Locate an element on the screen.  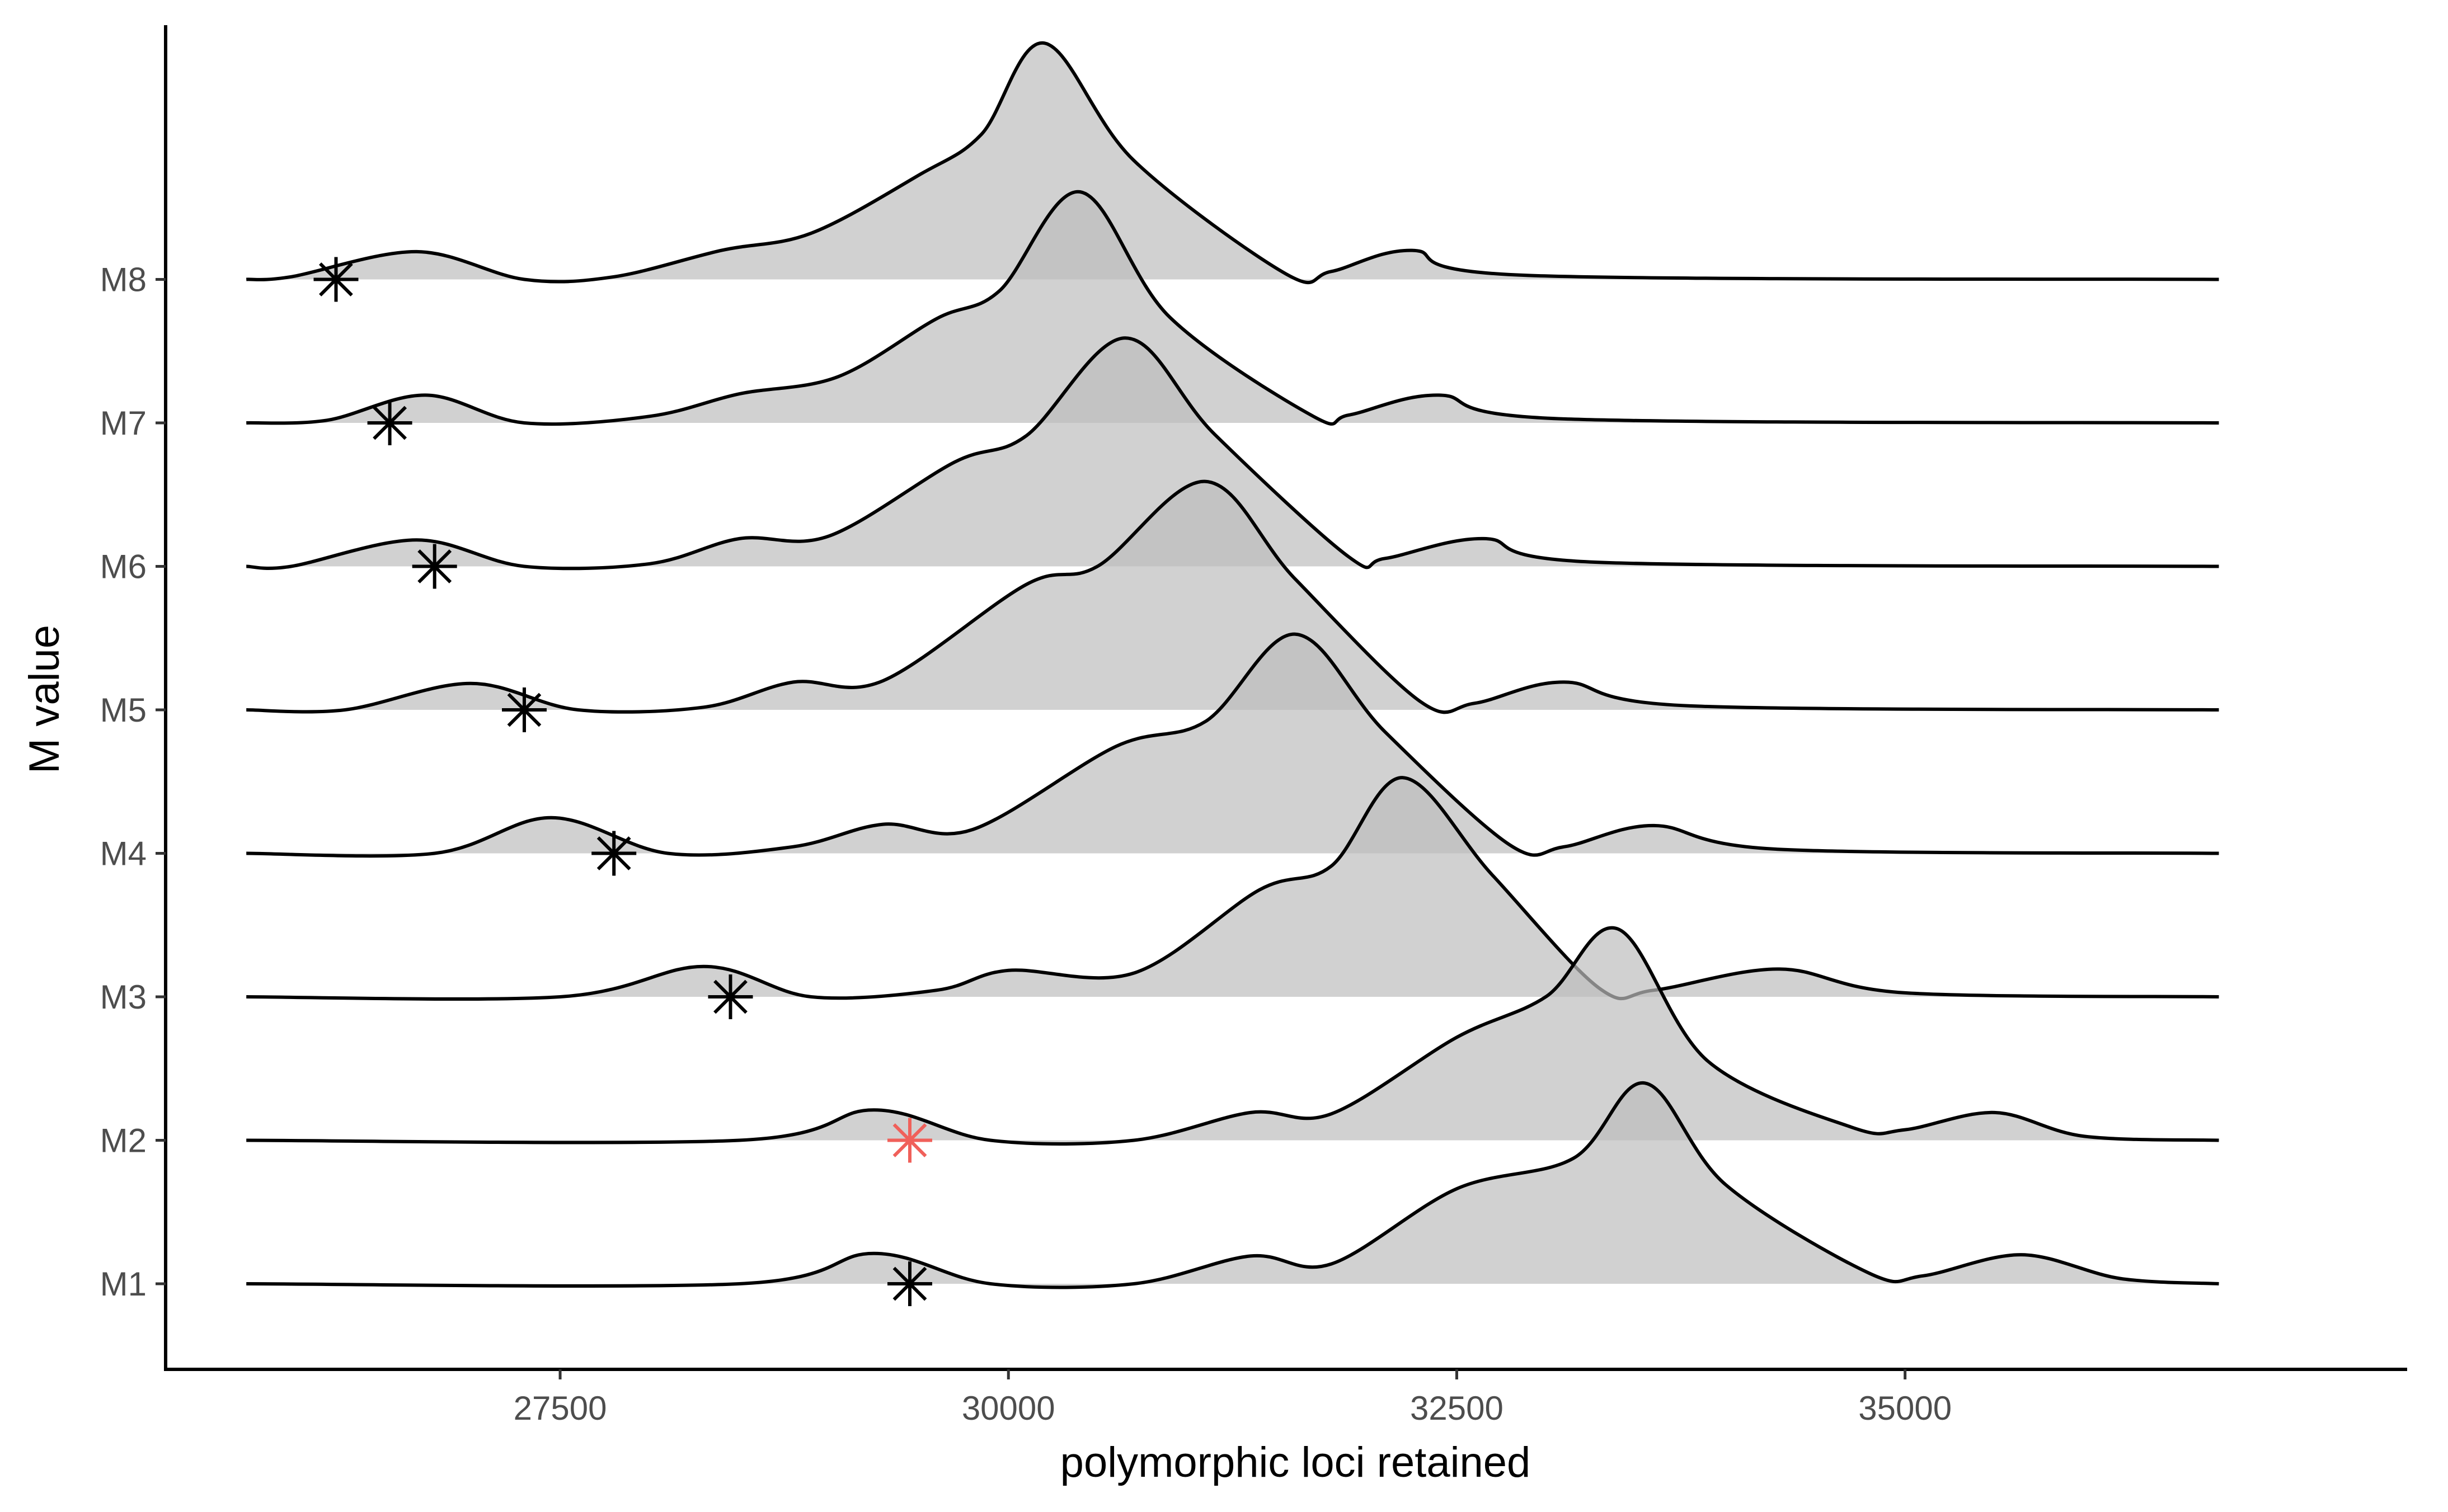
x-tick-label: 35000 is located at coordinates (1905, 1408).